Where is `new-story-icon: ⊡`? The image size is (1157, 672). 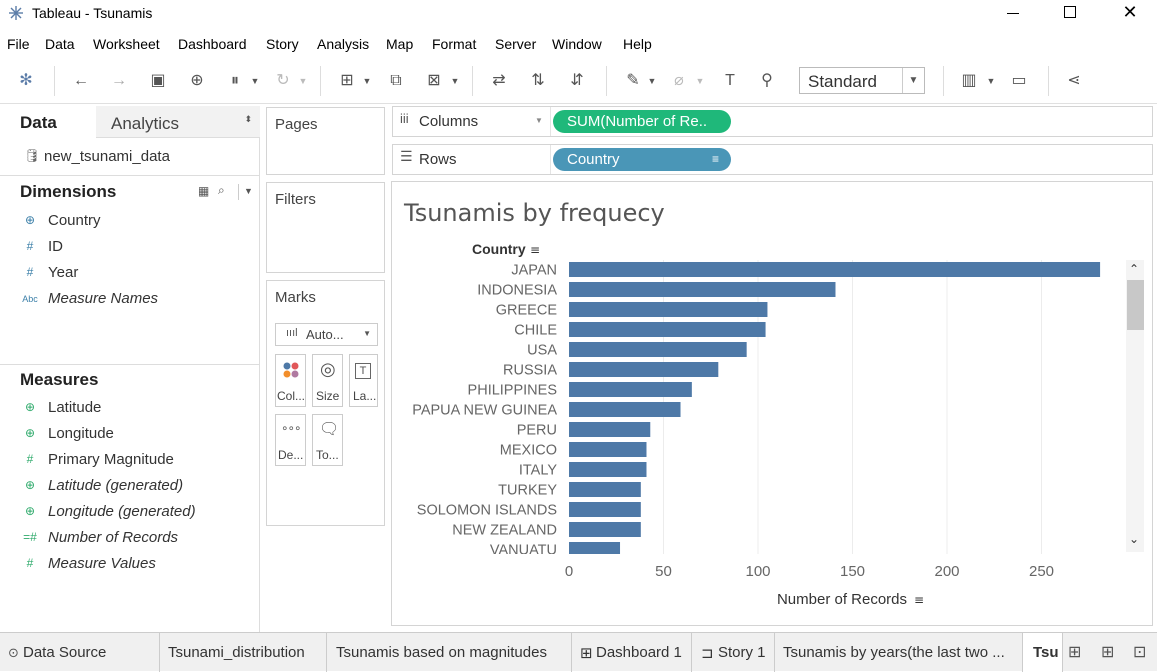 new-story-icon: ⊡ is located at coordinates (1140, 652).